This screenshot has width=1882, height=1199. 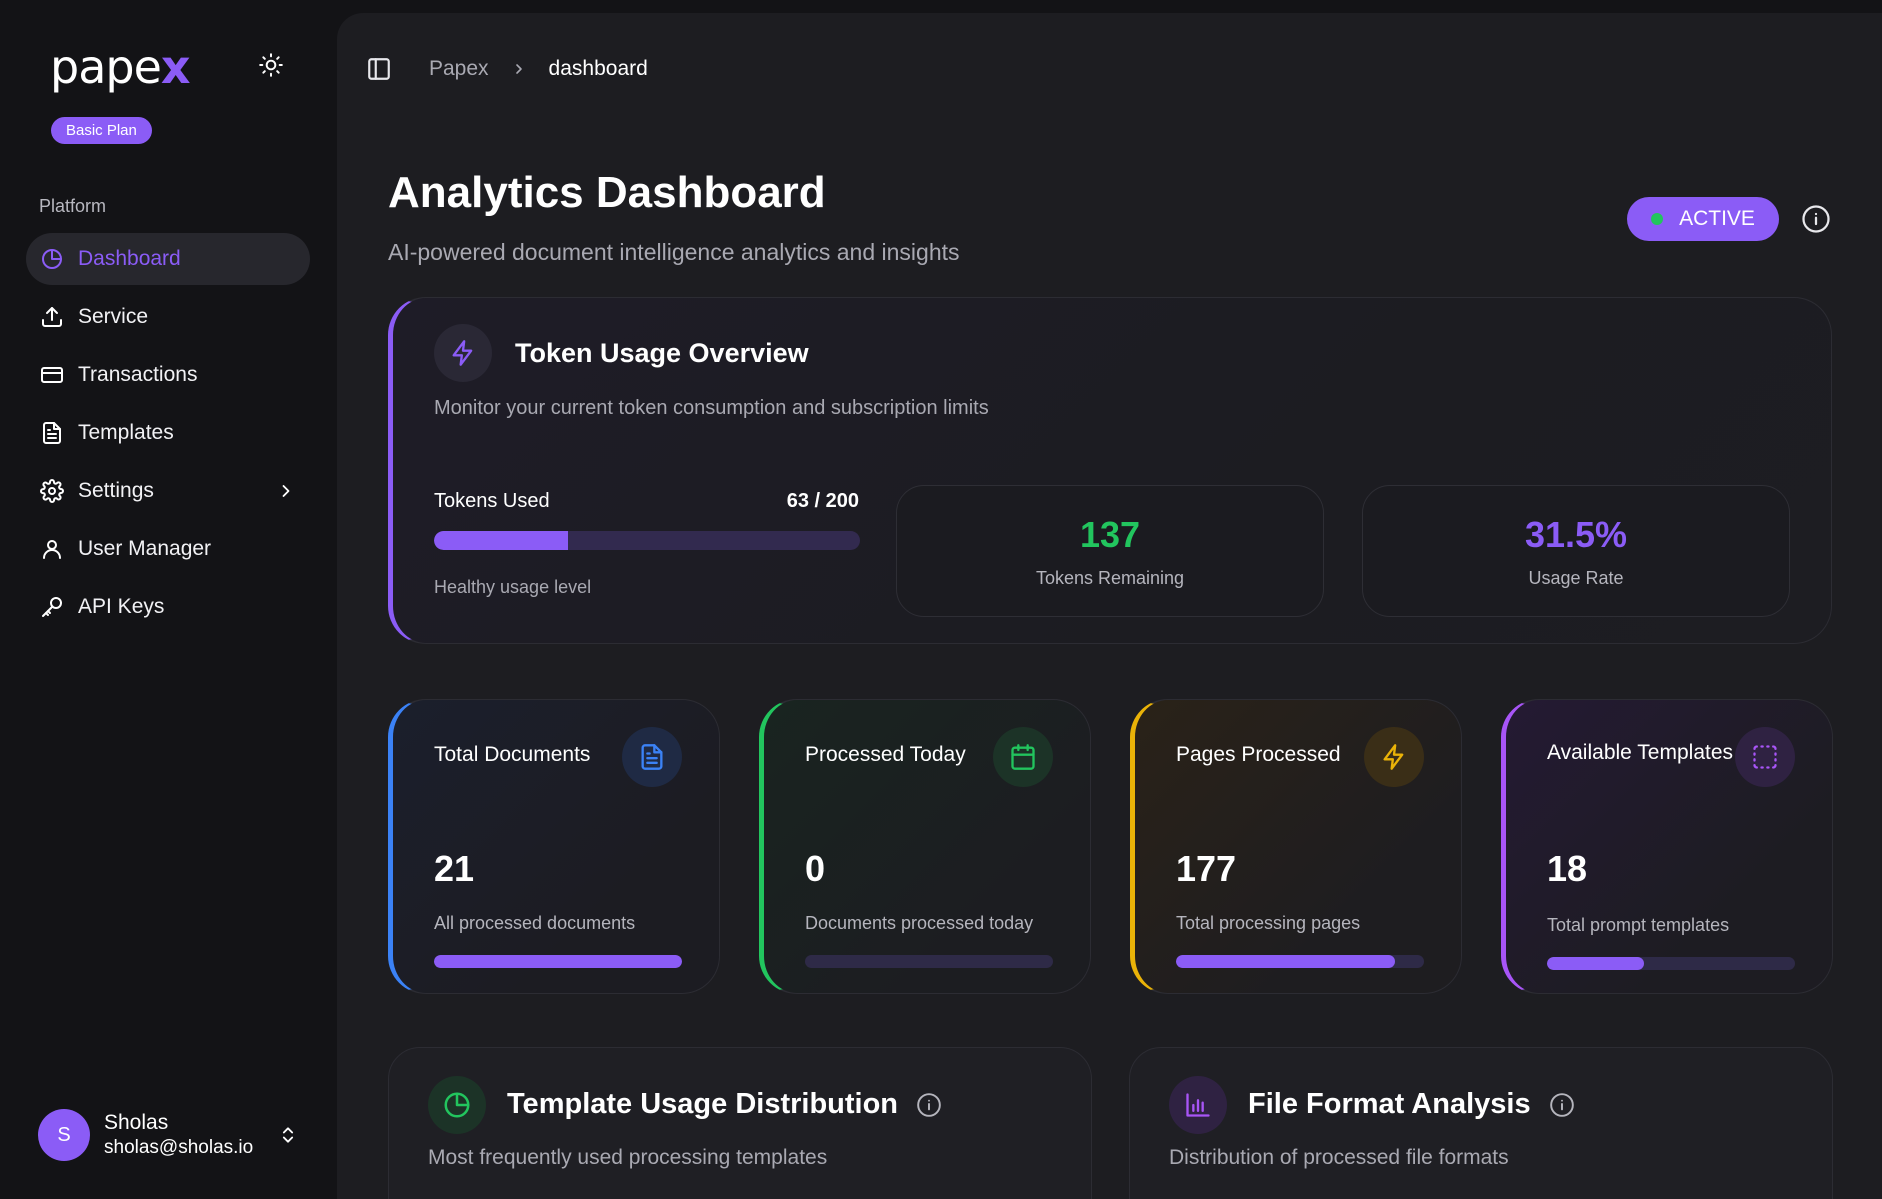 I want to click on sidebar-item-templates: Templates, so click(x=168, y=433).